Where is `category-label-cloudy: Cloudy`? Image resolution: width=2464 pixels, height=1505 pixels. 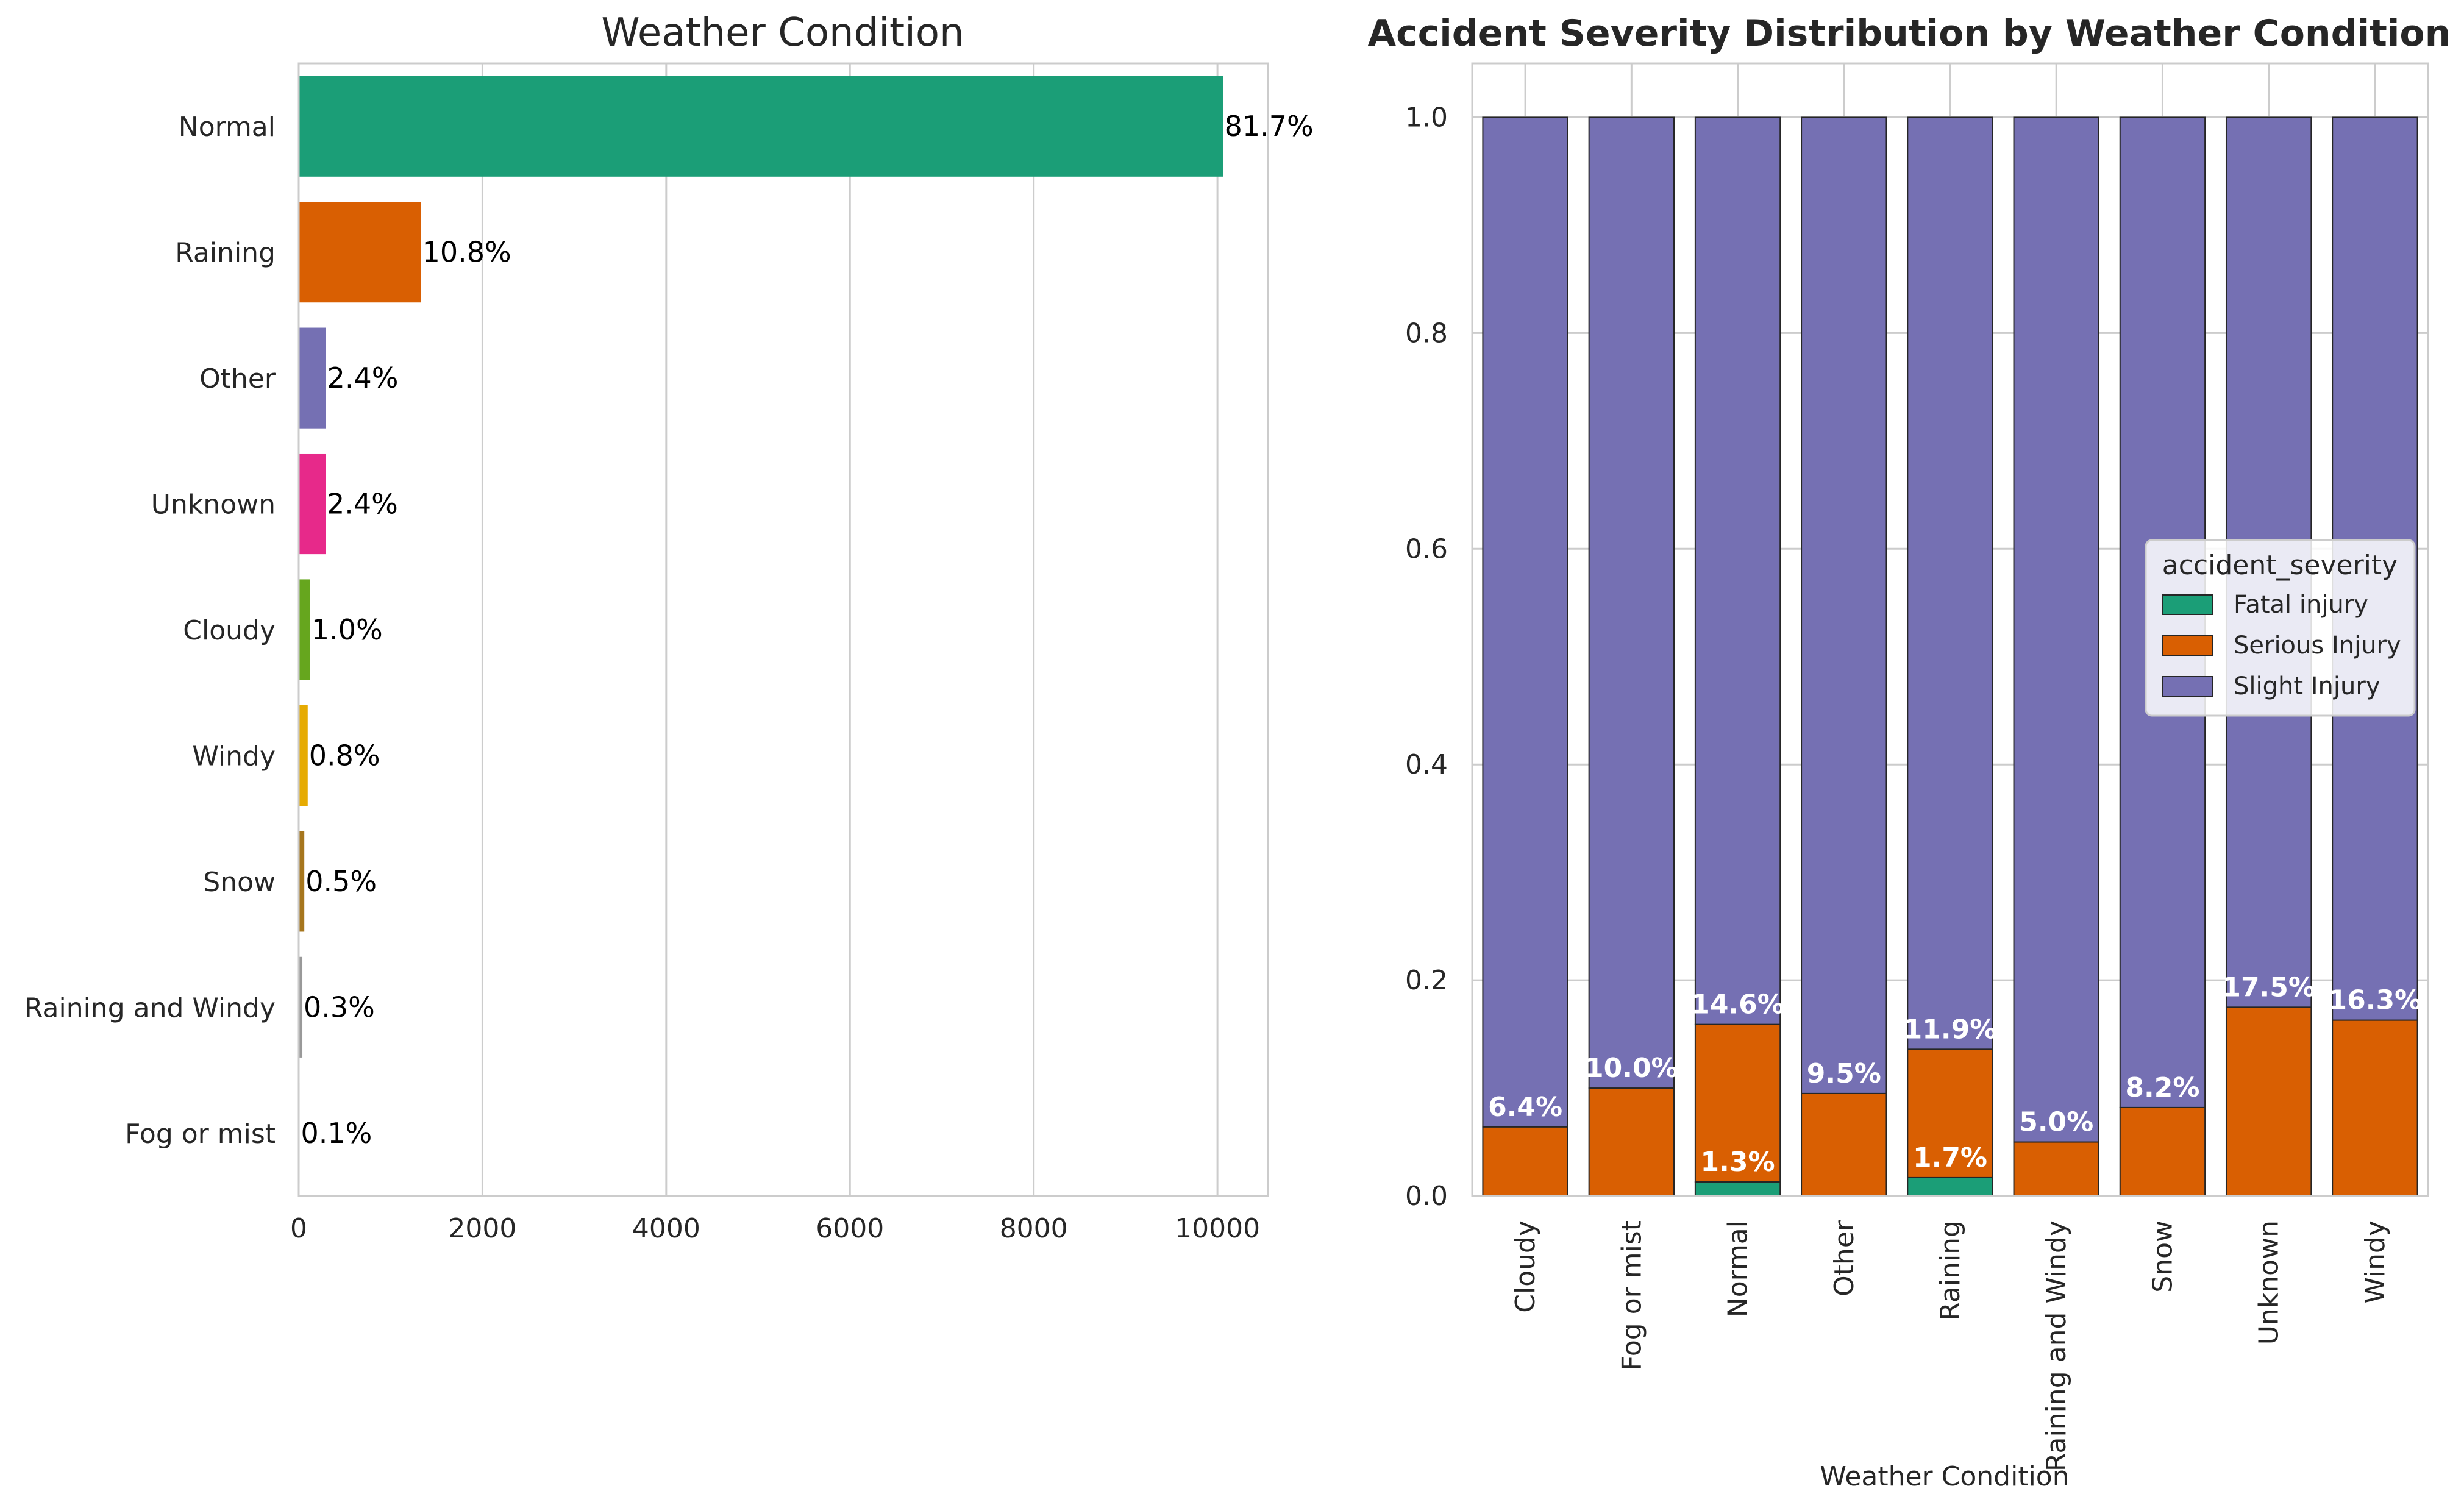 category-label-cloudy: Cloudy is located at coordinates (230, 630).